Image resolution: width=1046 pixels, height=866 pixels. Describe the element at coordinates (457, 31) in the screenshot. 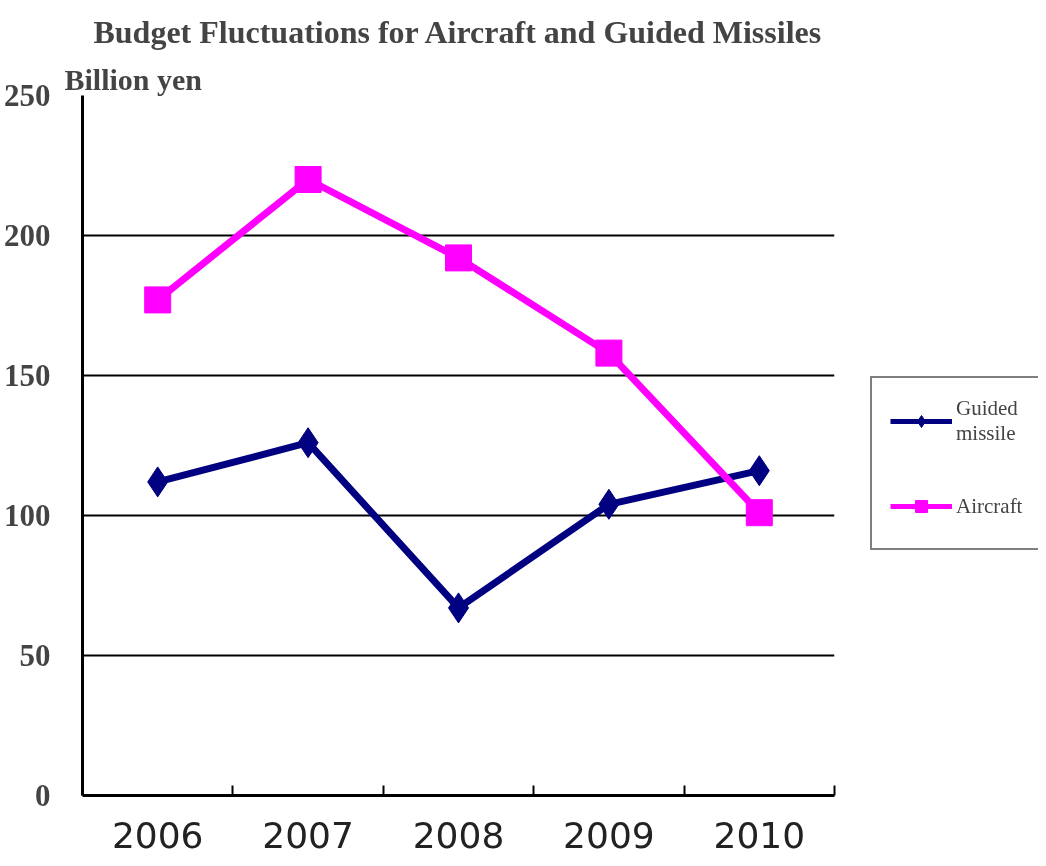

I see `chart-title: Budget Fluctuations for Aircraft and Guided Missiles` at that location.